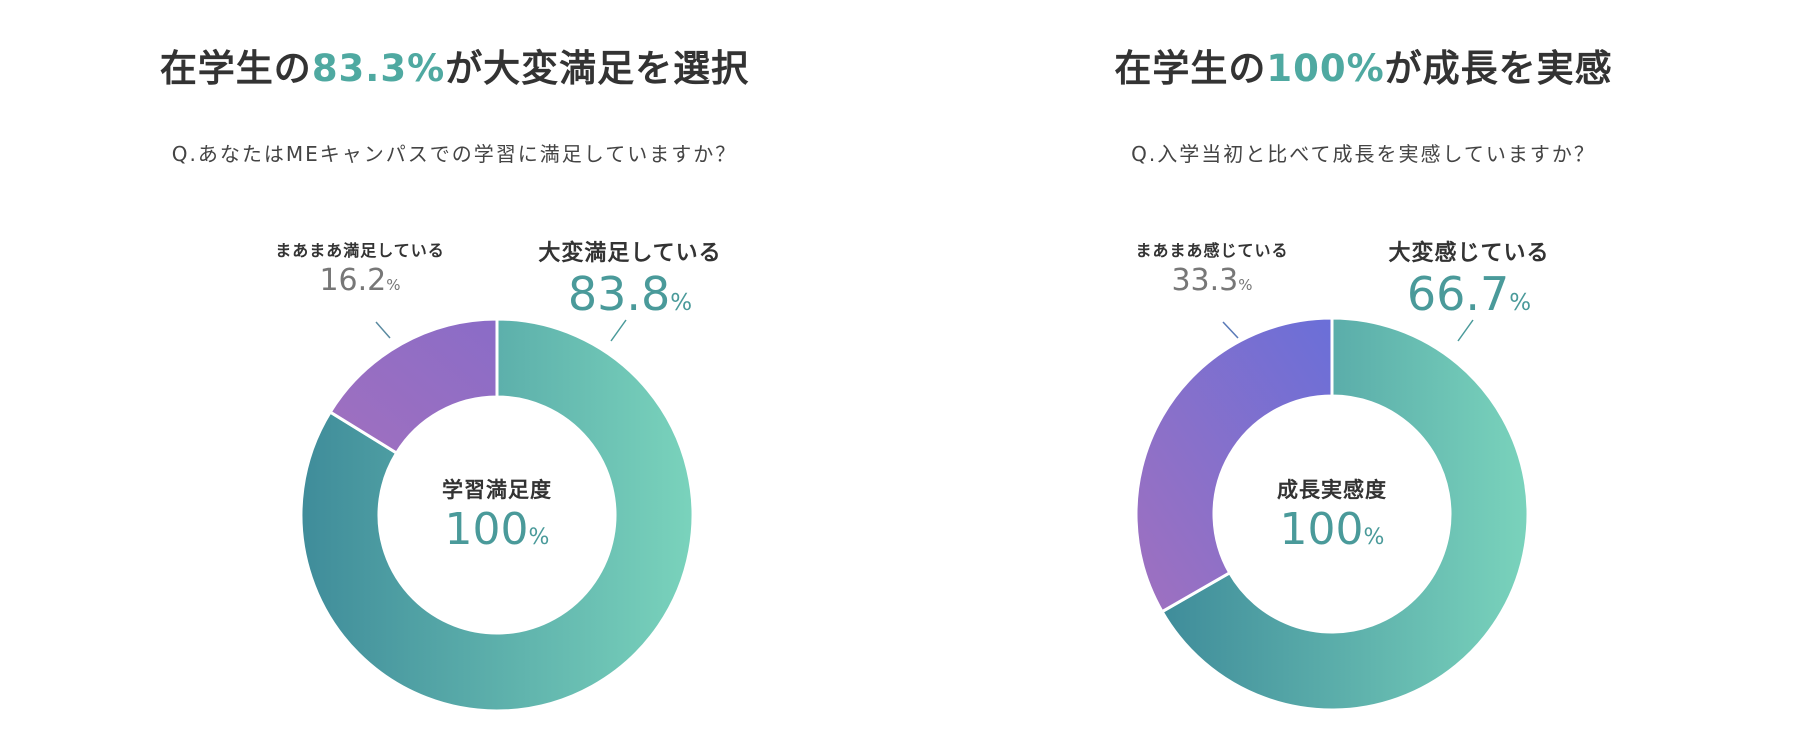  I want to click on donut-center-label: 成長実感度 100%, so click(1332, 516).